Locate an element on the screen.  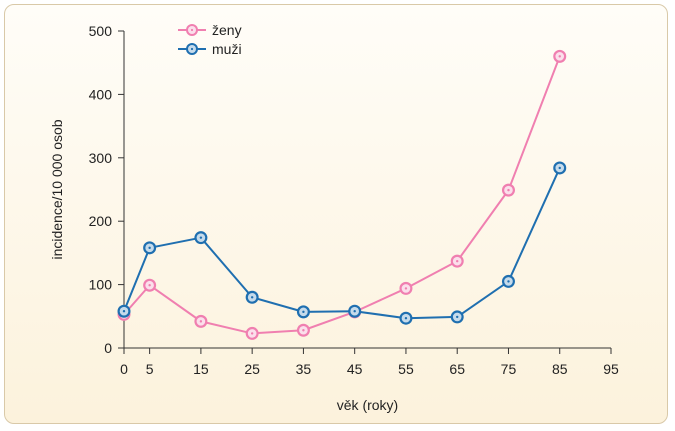
x-tick-label: 35 is located at coordinates (304, 369).